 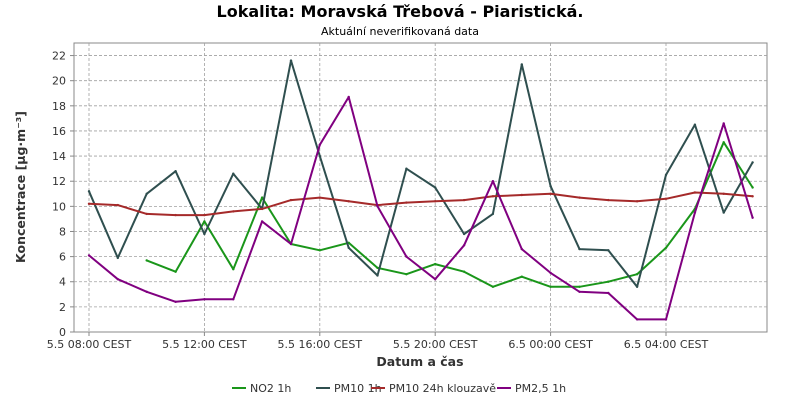 What do you see at coordinates (89, 344) in the screenshot?
I see `x-tick-label: 5.5 08:00 CEST` at bounding box center [89, 344].